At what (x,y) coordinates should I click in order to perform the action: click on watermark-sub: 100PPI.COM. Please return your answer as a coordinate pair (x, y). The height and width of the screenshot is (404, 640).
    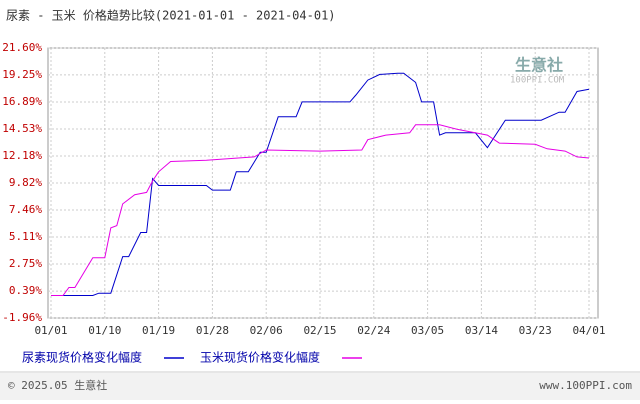
    Looking at the image, I should click on (537, 81).